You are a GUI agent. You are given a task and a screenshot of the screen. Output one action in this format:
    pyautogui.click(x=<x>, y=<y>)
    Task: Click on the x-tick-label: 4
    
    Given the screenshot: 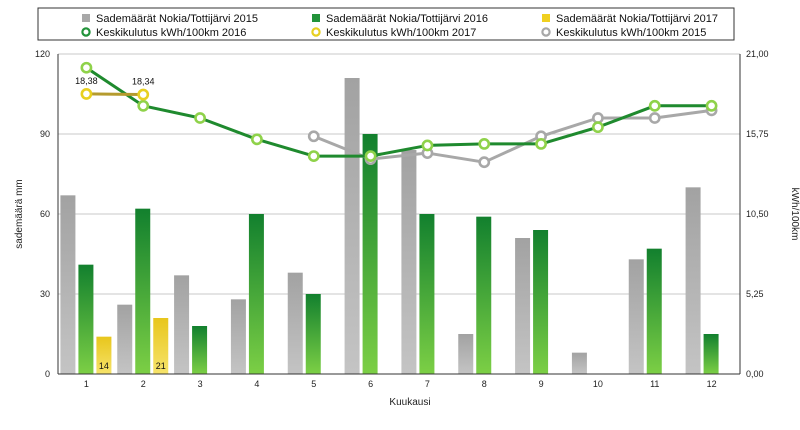 What is the action you would take?
    pyautogui.click(x=256, y=384)
    